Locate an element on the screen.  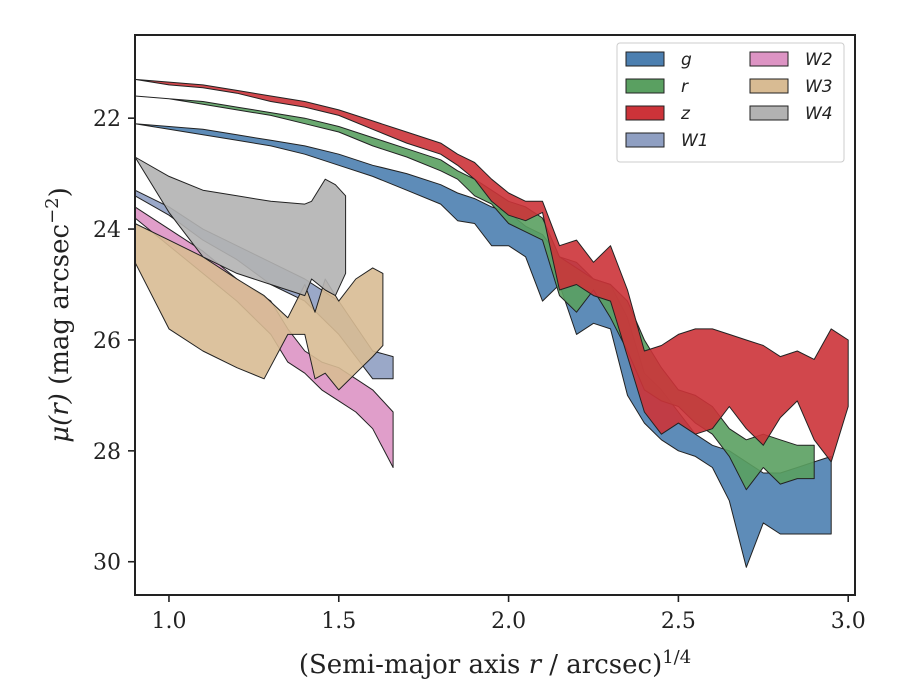
x-axis-label: (Semi-major axis r / arcsec)1/4 is located at coordinates (495, 663).